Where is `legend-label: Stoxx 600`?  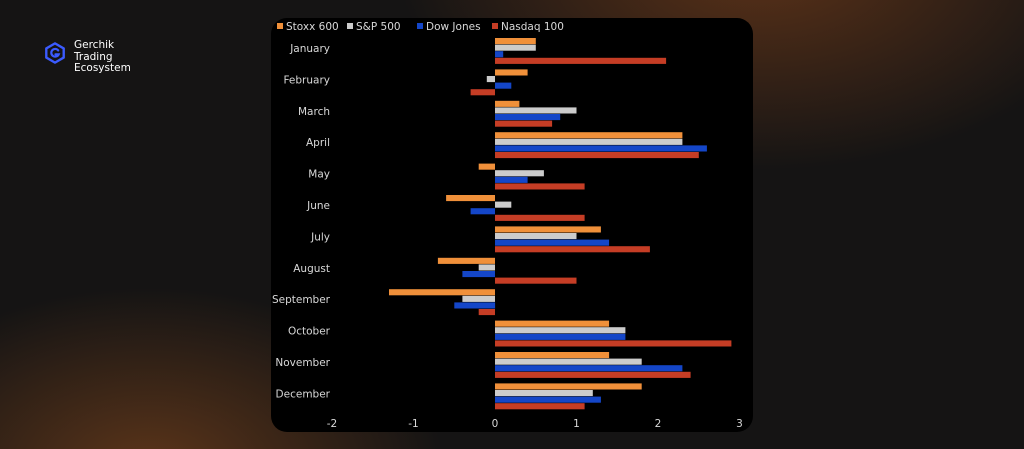
legend-label: Stoxx 600 is located at coordinates (312, 27).